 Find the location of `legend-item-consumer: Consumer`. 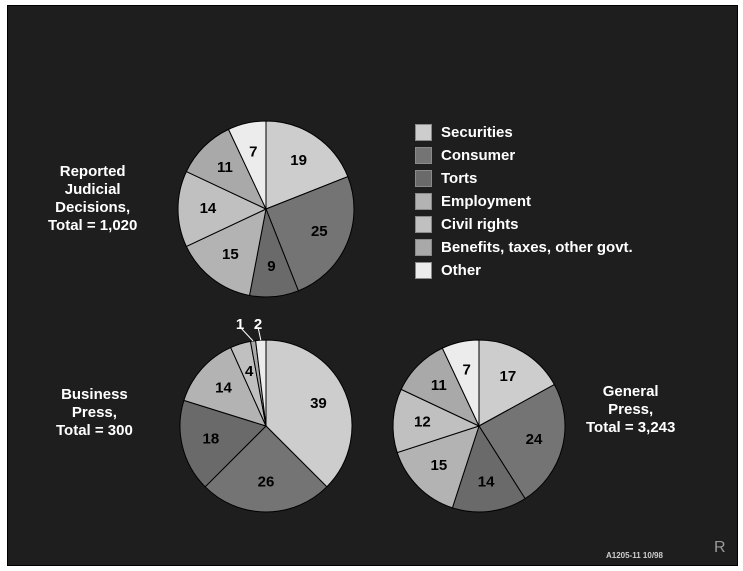

legend-item-consumer: Consumer is located at coordinates (524, 155).